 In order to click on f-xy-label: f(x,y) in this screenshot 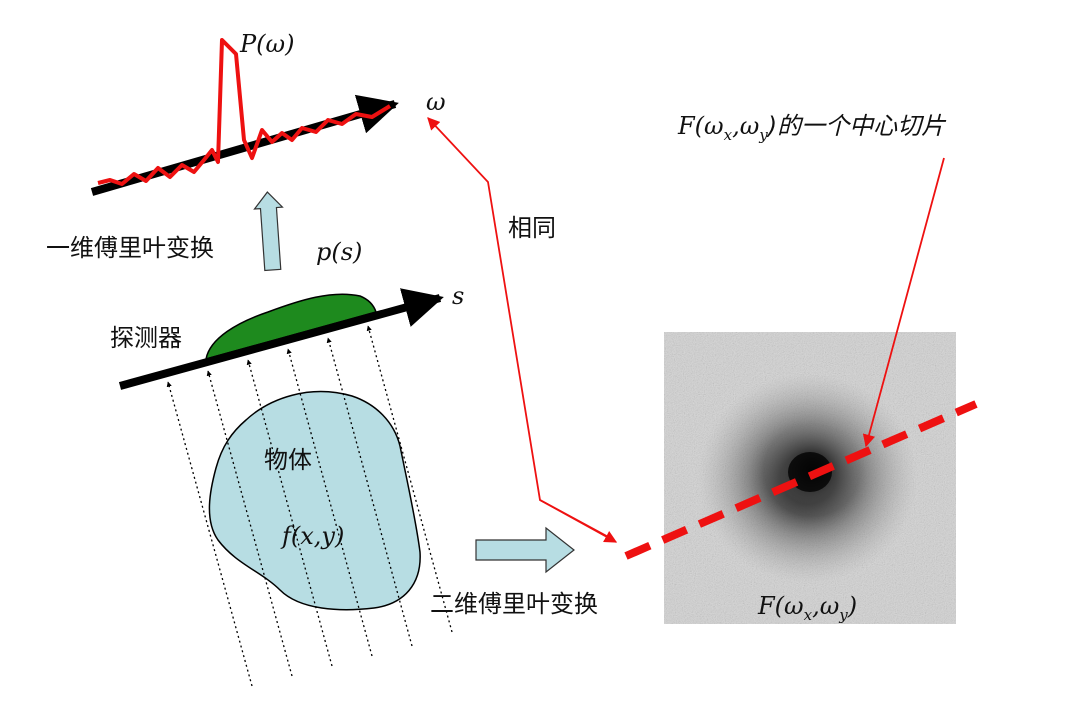, I will do `click(312, 536)`.